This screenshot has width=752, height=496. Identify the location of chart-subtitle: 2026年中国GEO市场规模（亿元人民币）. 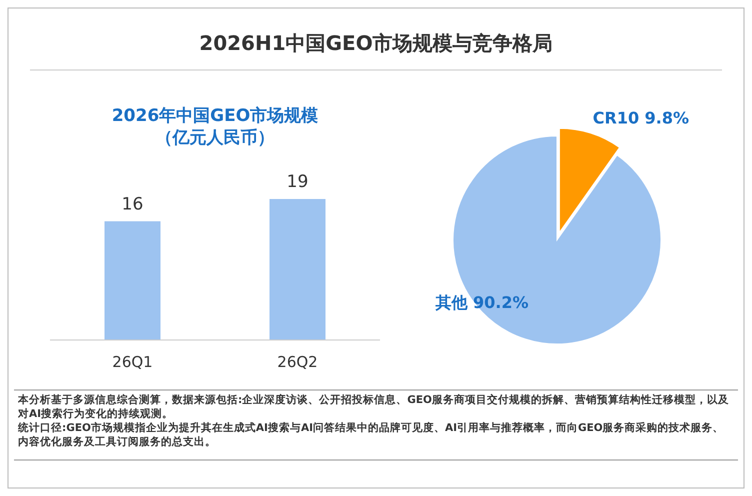
(215, 127).